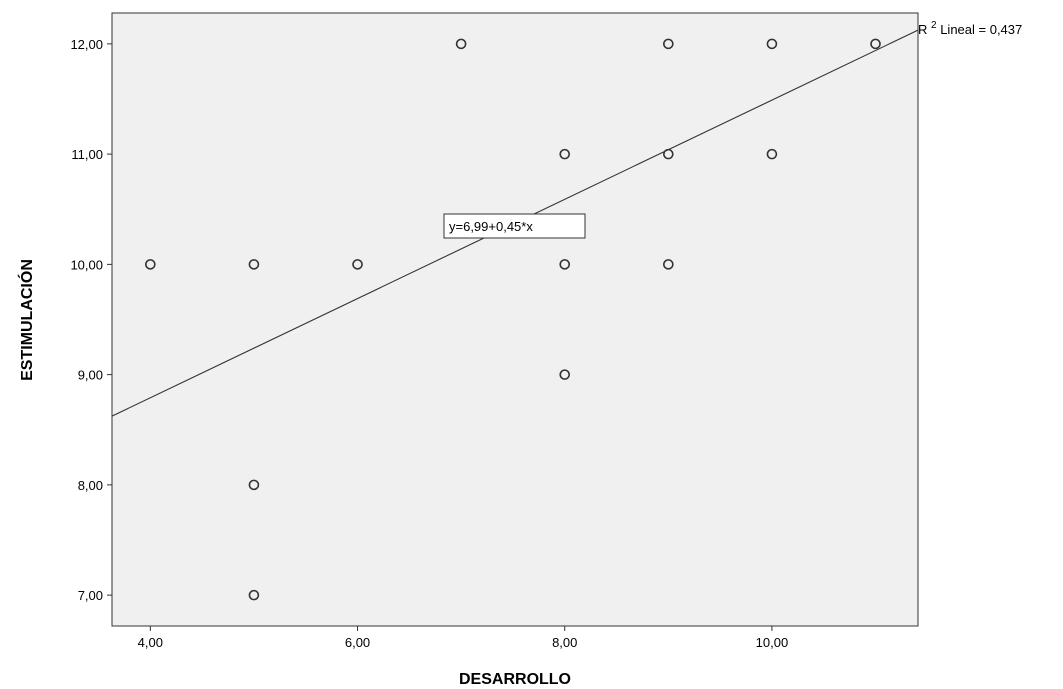 Image resolution: width=1063 pixels, height=689 pixels. I want to click on y-tick-label: 10,00, so click(86, 264).